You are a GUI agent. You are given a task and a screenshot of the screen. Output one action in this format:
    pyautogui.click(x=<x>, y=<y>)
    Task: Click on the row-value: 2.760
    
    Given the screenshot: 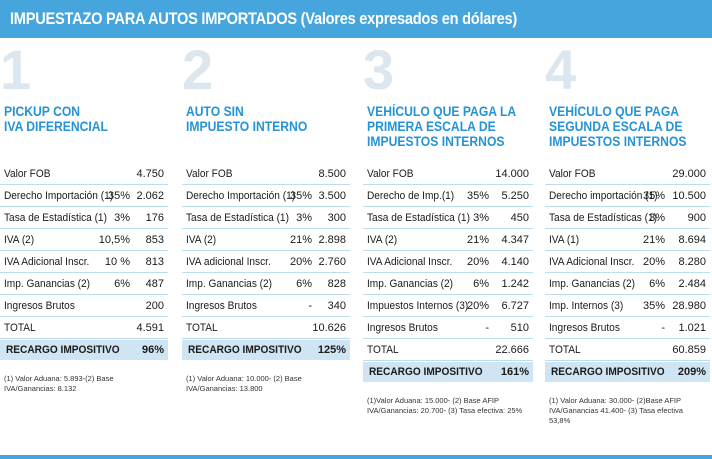 What is the action you would take?
    pyautogui.click(x=332, y=262)
    